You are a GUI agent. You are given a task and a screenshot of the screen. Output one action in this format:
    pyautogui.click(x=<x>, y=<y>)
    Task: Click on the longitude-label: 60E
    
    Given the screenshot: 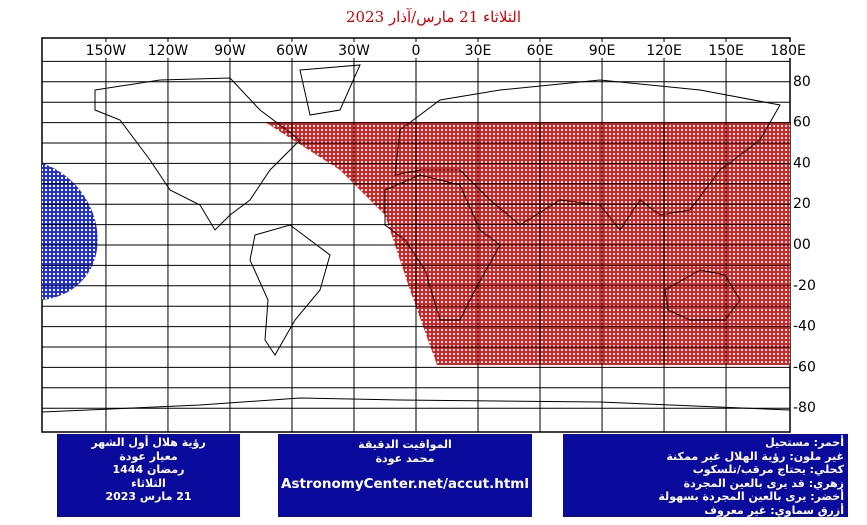 What is the action you would take?
    pyautogui.click(x=540, y=51)
    